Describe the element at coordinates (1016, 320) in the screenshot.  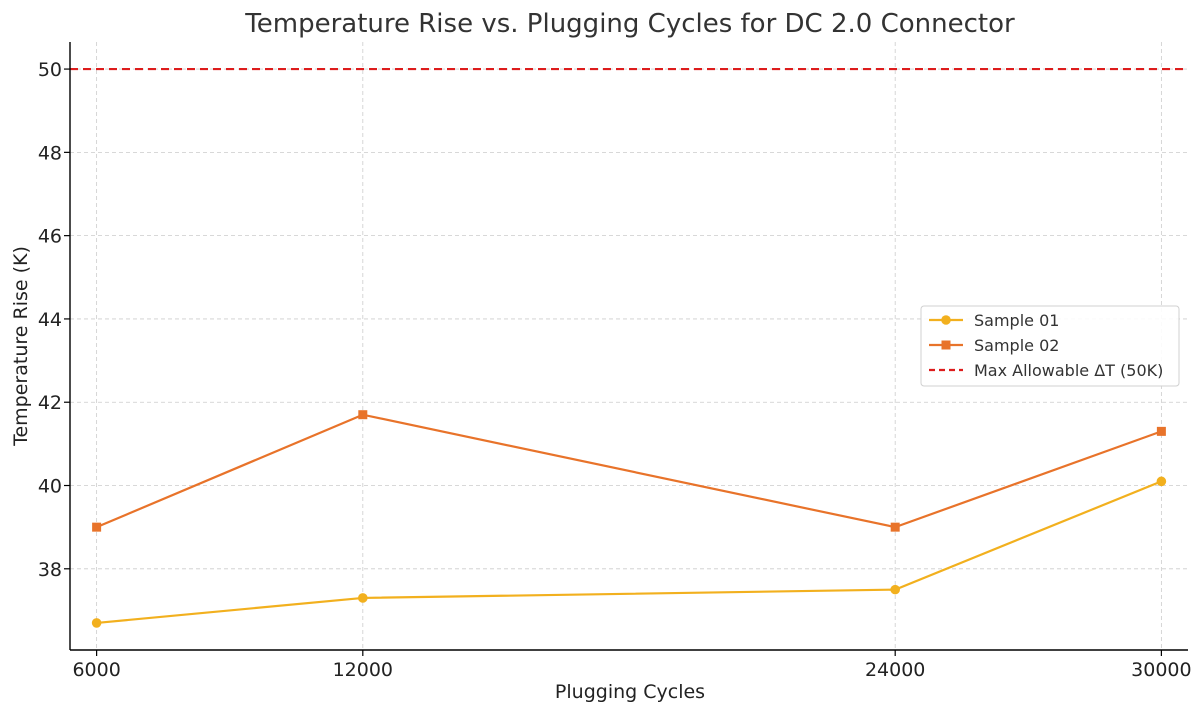
I see `legend-label: Sample 01` at that location.